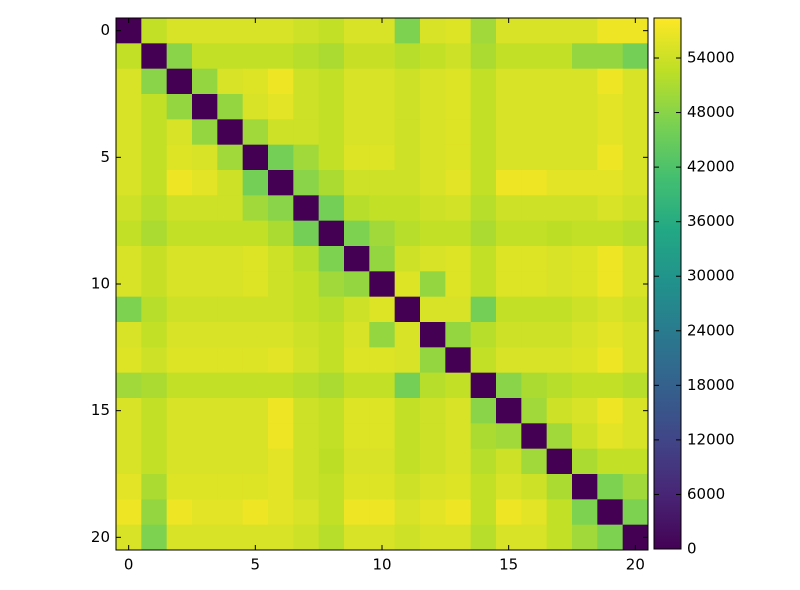 The height and width of the screenshot is (590, 800). Describe the element at coordinates (711, 439) in the screenshot. I see `colorbar-tick-label: 12000` at that location.